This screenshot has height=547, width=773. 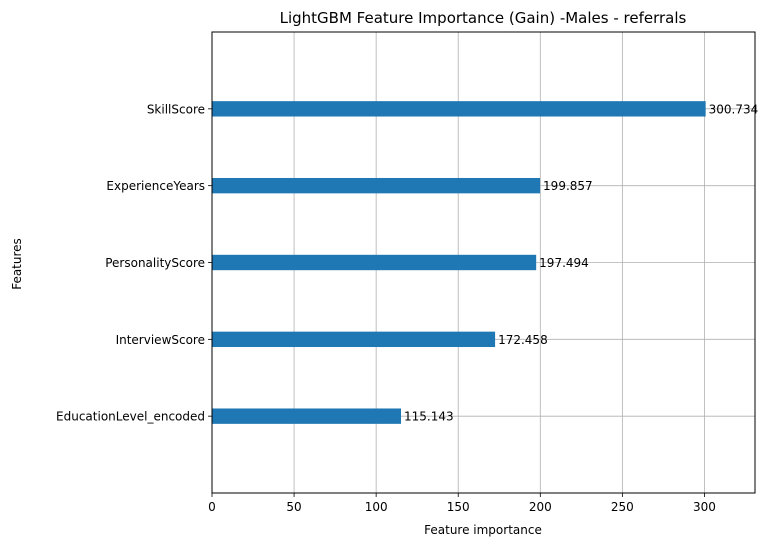 I want to click on x-axis-ticks: 0 50 100 150 200 250 300, so click(x=462, y=503).